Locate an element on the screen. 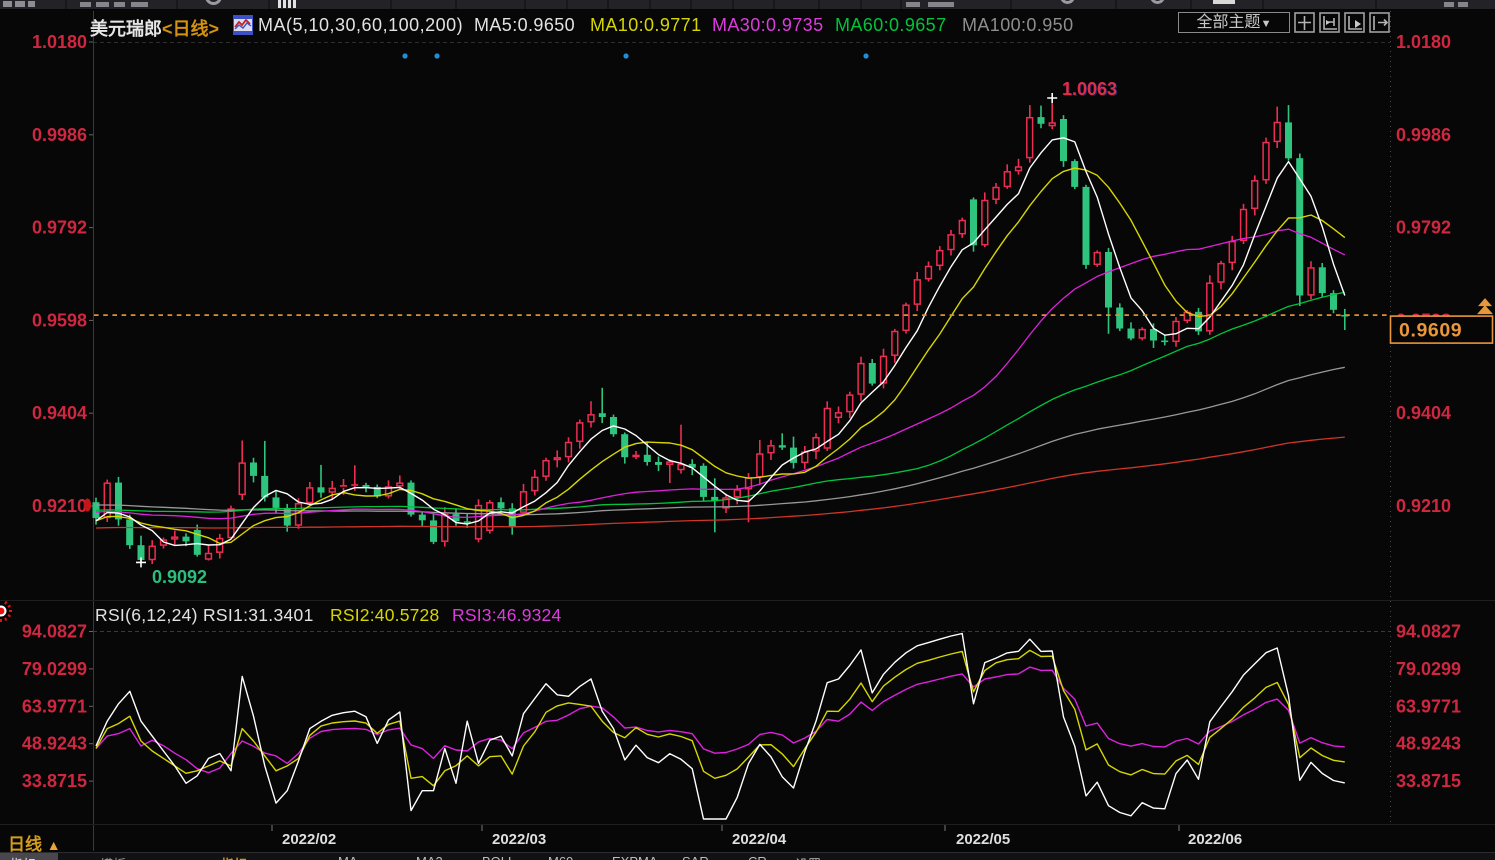 Image resolution: width=1495 pixels, height=860 pixels. svg-text: 1.0063 is located at coordinates (1089, 89).